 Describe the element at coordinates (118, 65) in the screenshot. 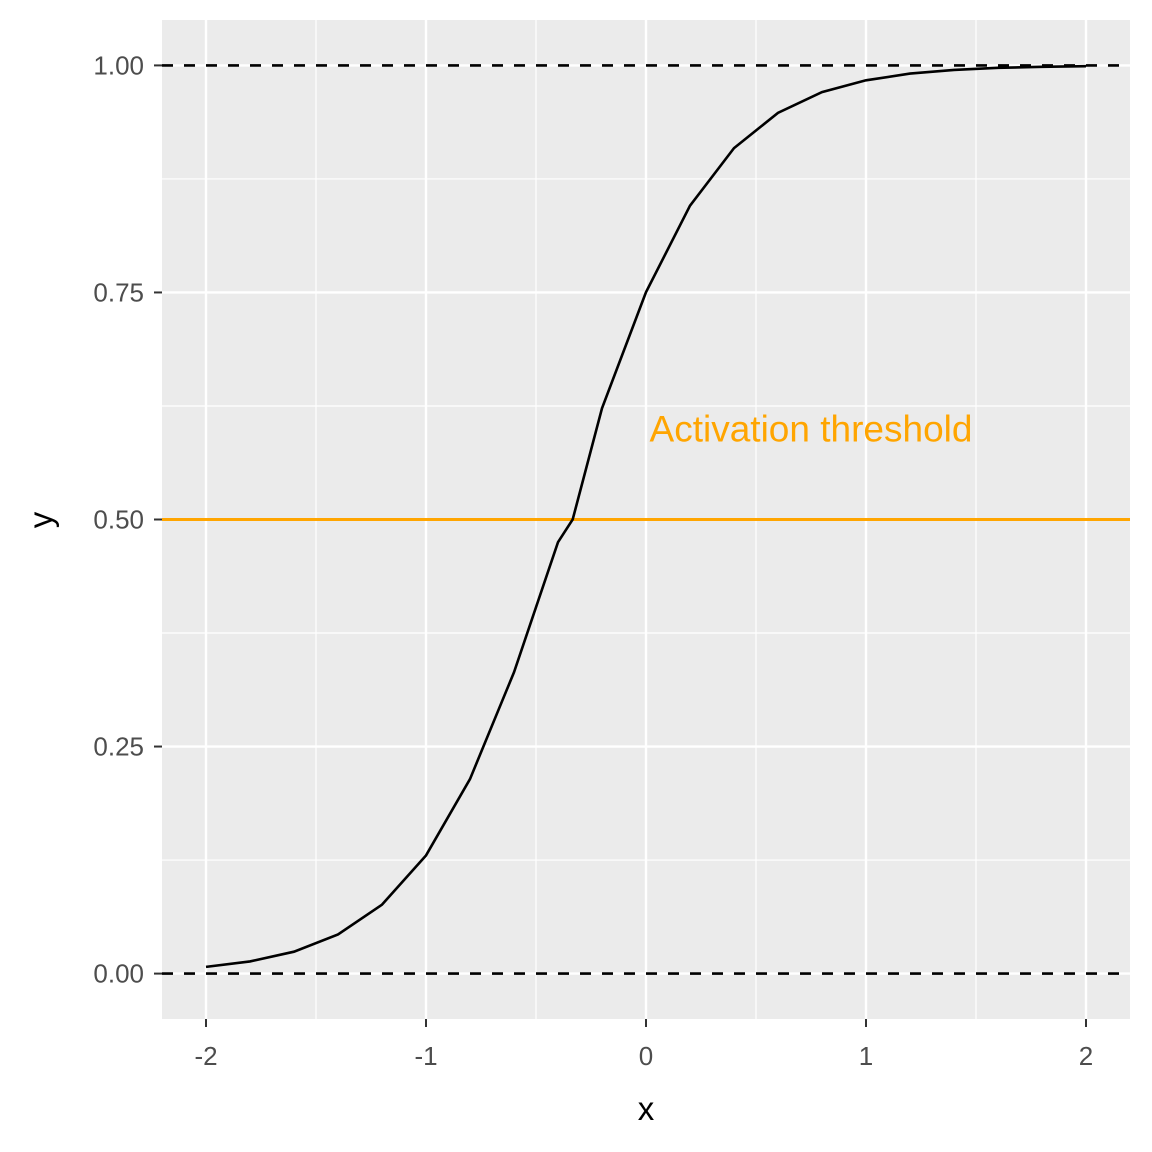

I see `y-tick-label: 1.00` at that location.